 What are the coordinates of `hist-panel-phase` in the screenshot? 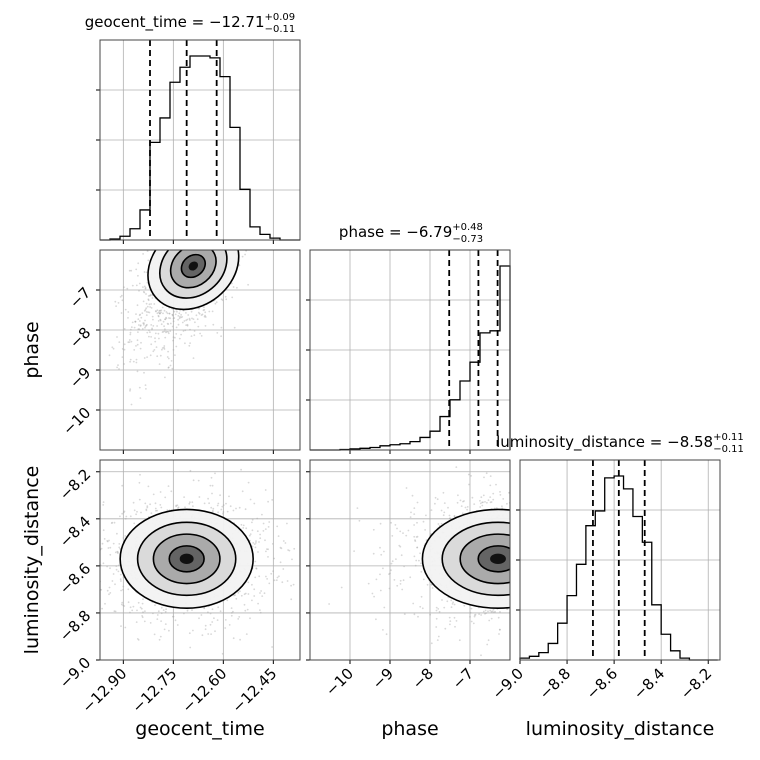 It's located at (408, 351).